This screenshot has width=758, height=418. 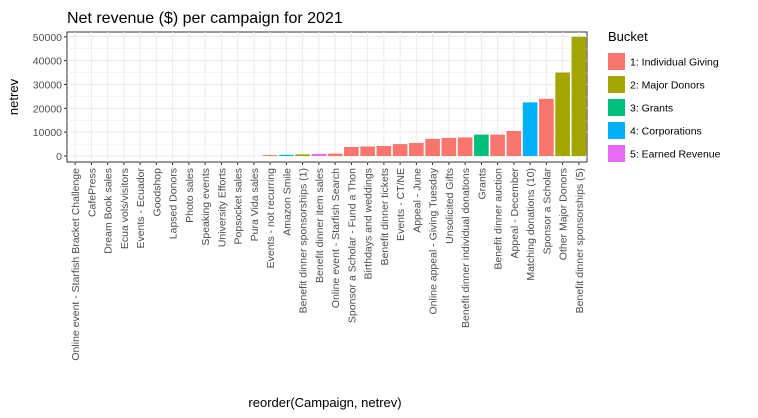 I want to click on y-tick-label: 10000, so click(x=47, y=133).